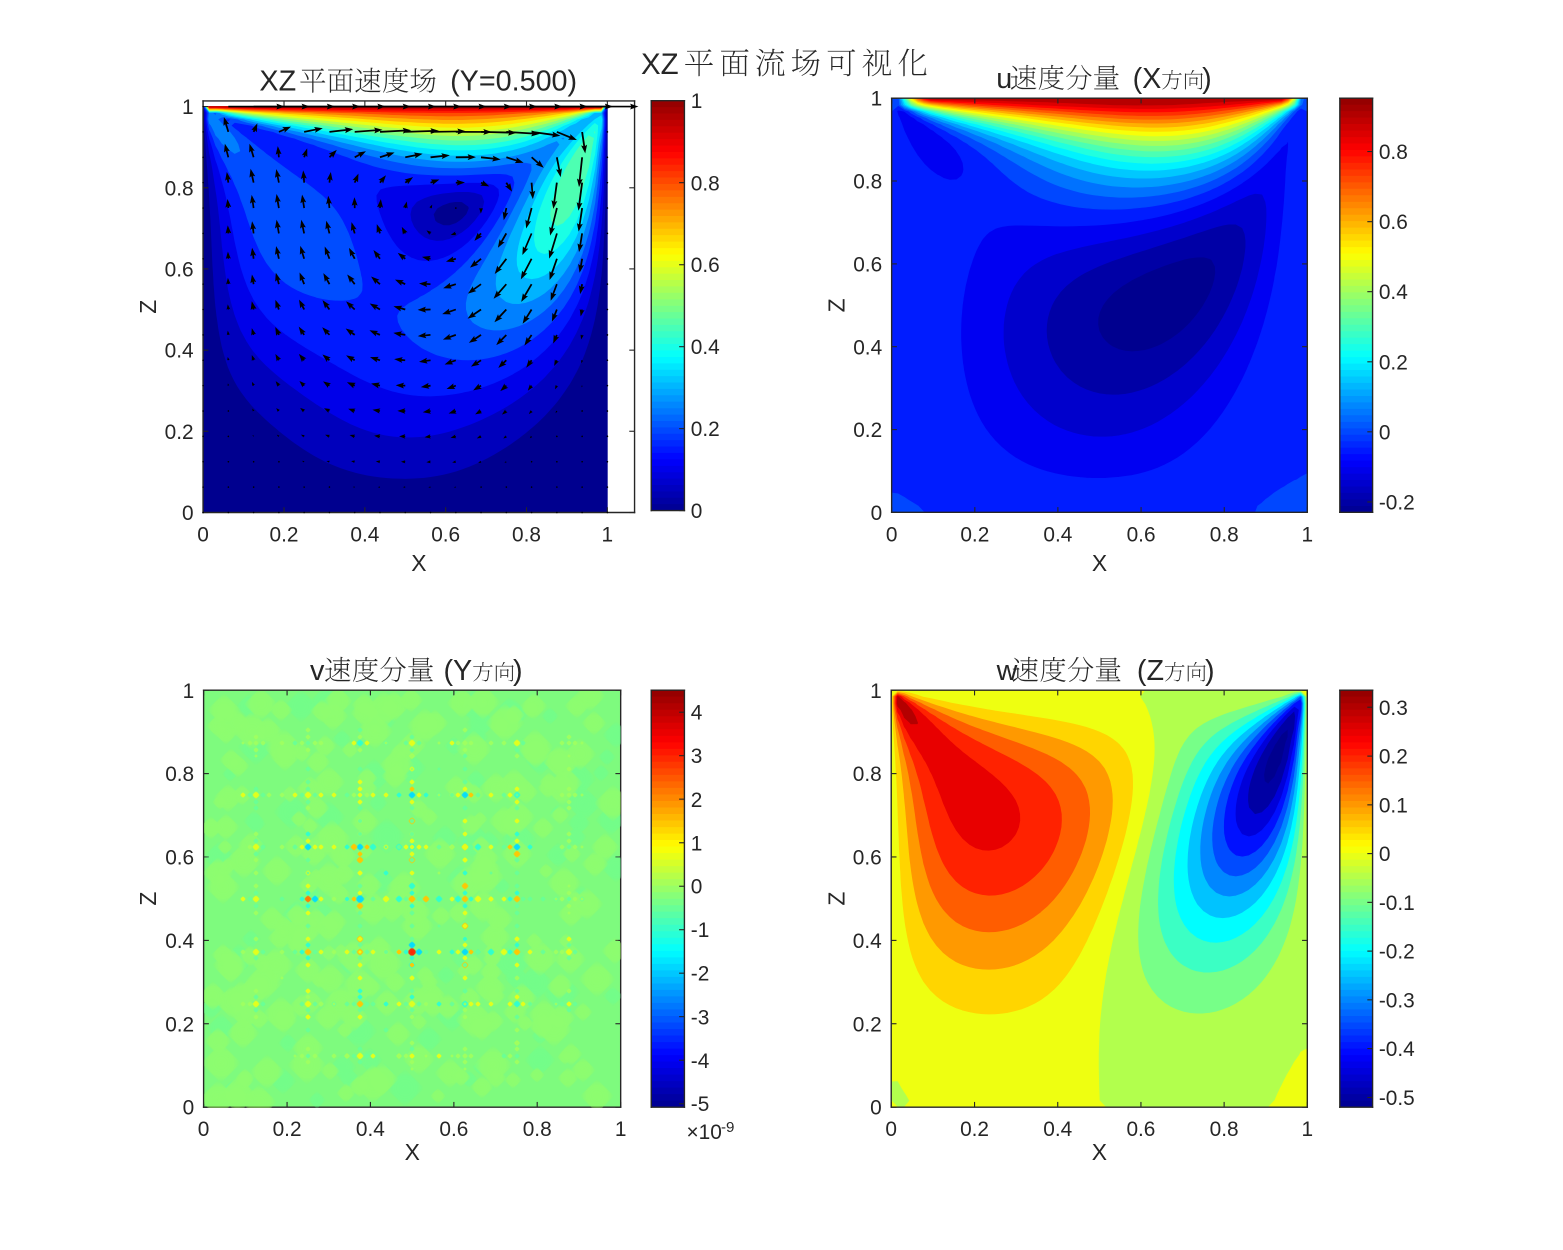 Image resolution: width=1563 pixels, height=1250 pixels. What do you see at coordinates (1397, 1000) in the screenshot?
I see `svg-text: -0.3` at bounding box center [1397, 1000].